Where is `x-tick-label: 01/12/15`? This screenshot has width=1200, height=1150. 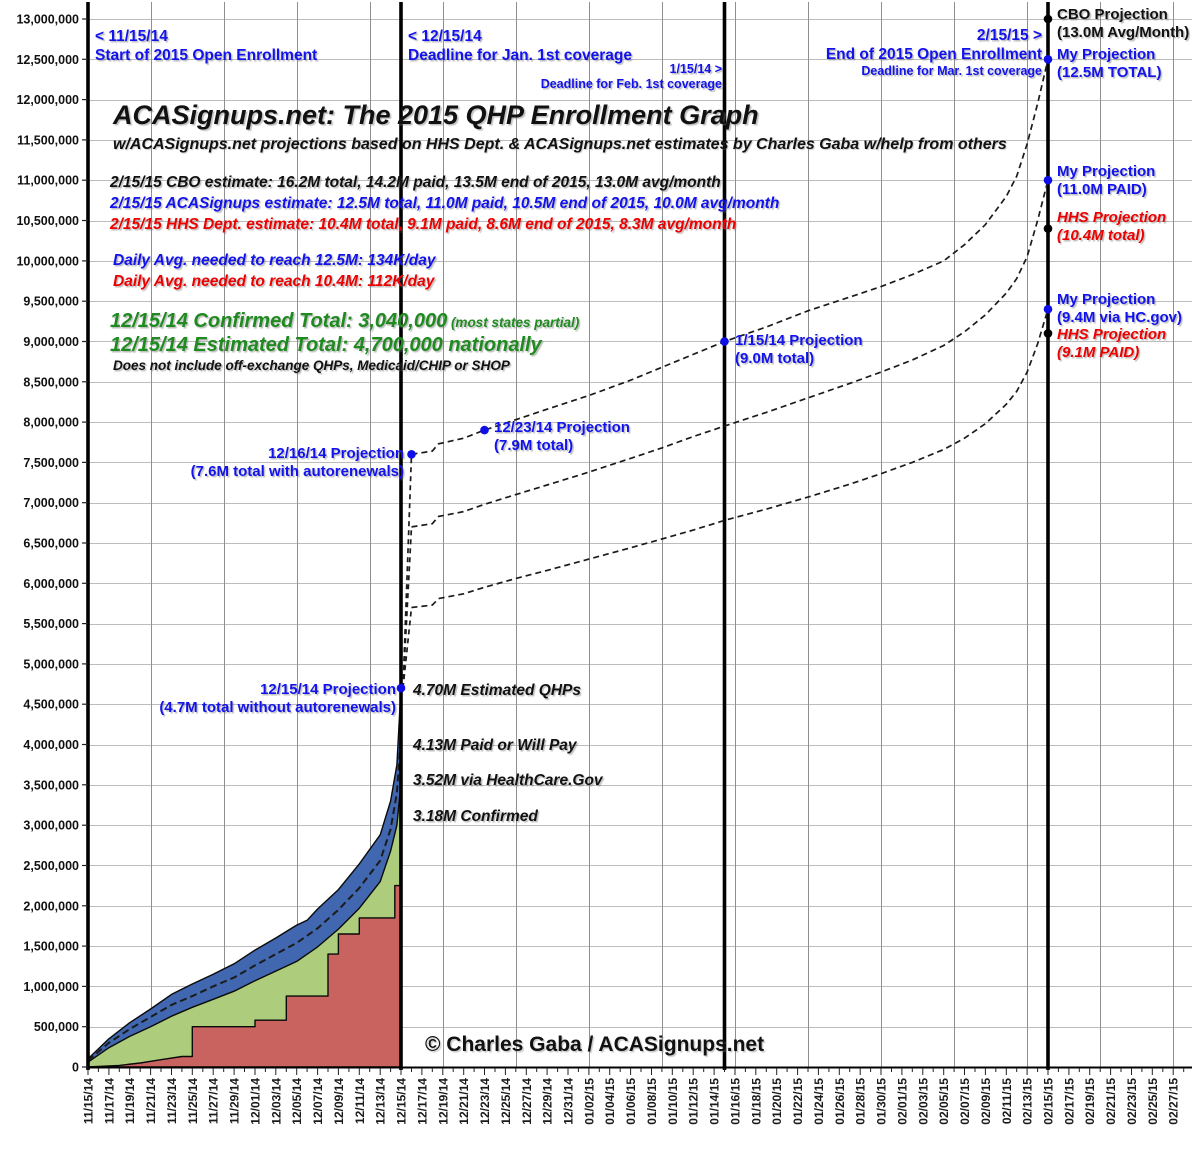 x-tick-label: 01/12/15 is located at coordinates (694, 1101).